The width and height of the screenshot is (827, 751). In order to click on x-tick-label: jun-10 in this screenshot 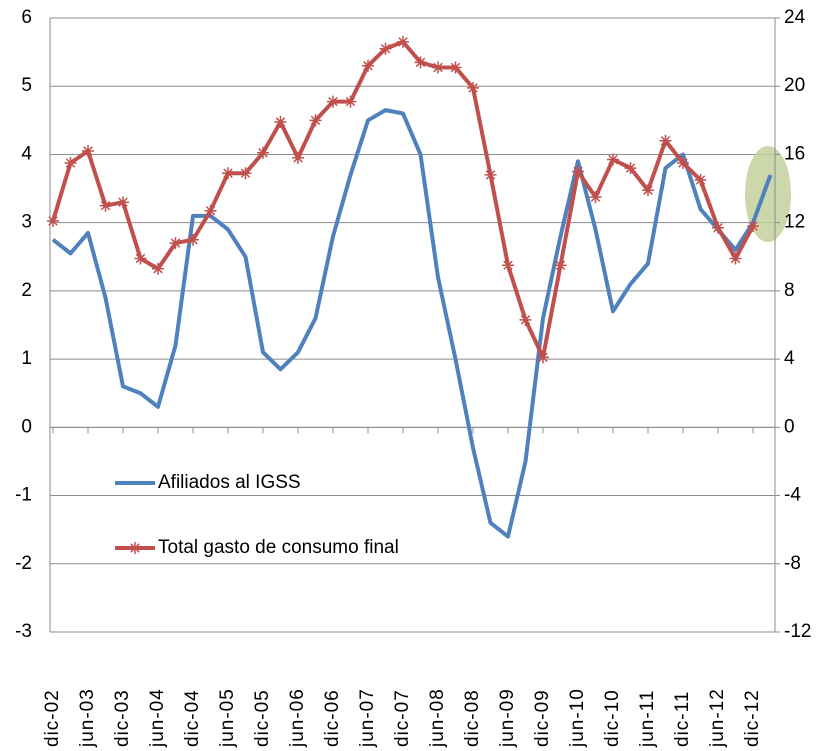, I will do `click(577, 718)`.